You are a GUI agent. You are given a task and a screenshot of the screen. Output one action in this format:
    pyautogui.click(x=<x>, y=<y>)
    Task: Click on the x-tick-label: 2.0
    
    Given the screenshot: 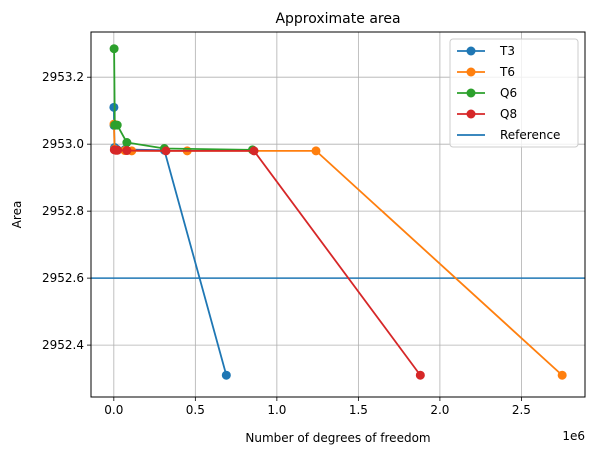 What is the action you would take?
    pyautogui.click(x=439, y=410)
    